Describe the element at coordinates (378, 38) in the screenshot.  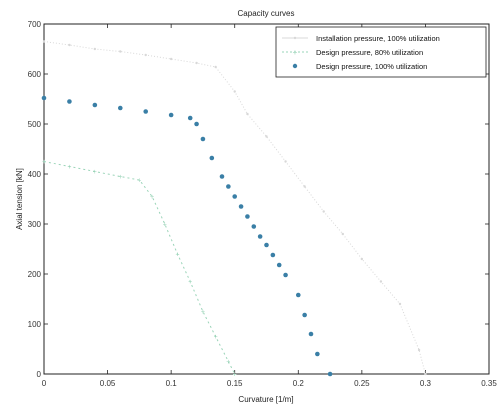
I see `legend-label-installation: Installation pressure, 100% utilization` at that location.